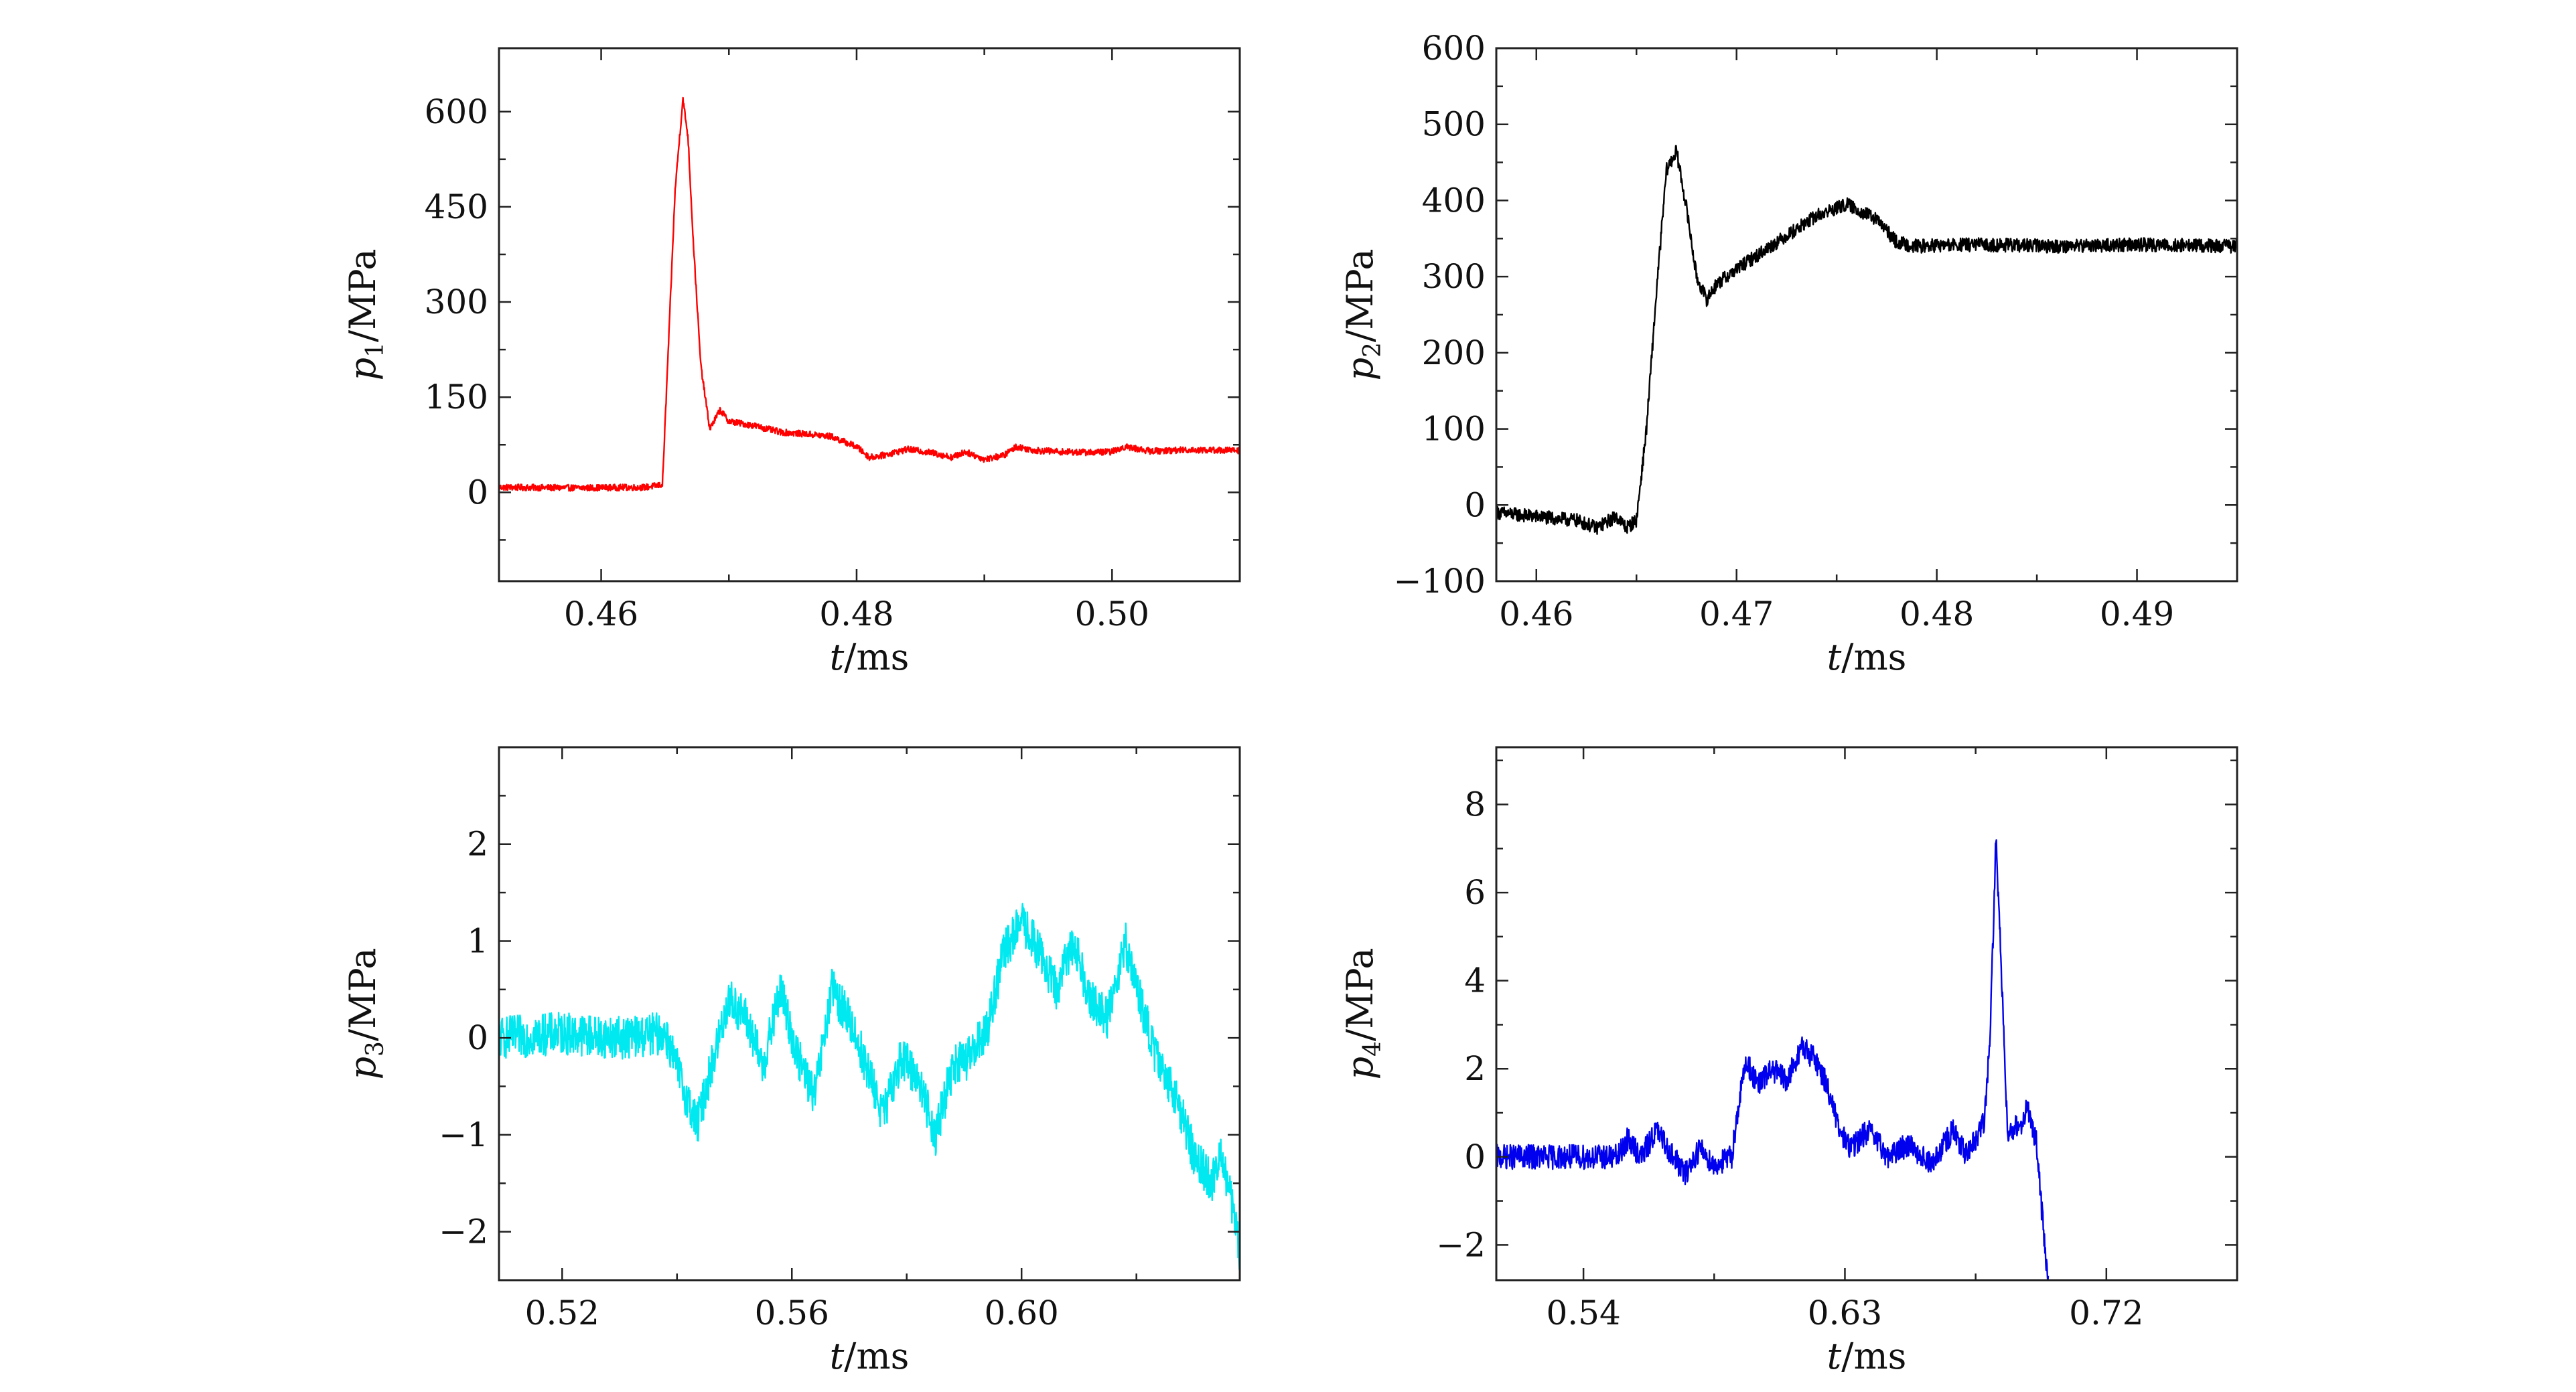 This screenshot has width=2576, height=1392. Describe the element at coordinates (1454, 125) in the screenshot. I see `y-tick-label: 500` at that location.